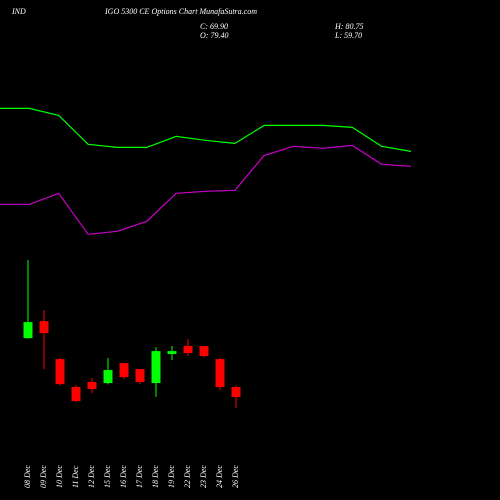 This screenshot has width=500, height=500. I want to click on chart-title: IND, so click(18, 11).